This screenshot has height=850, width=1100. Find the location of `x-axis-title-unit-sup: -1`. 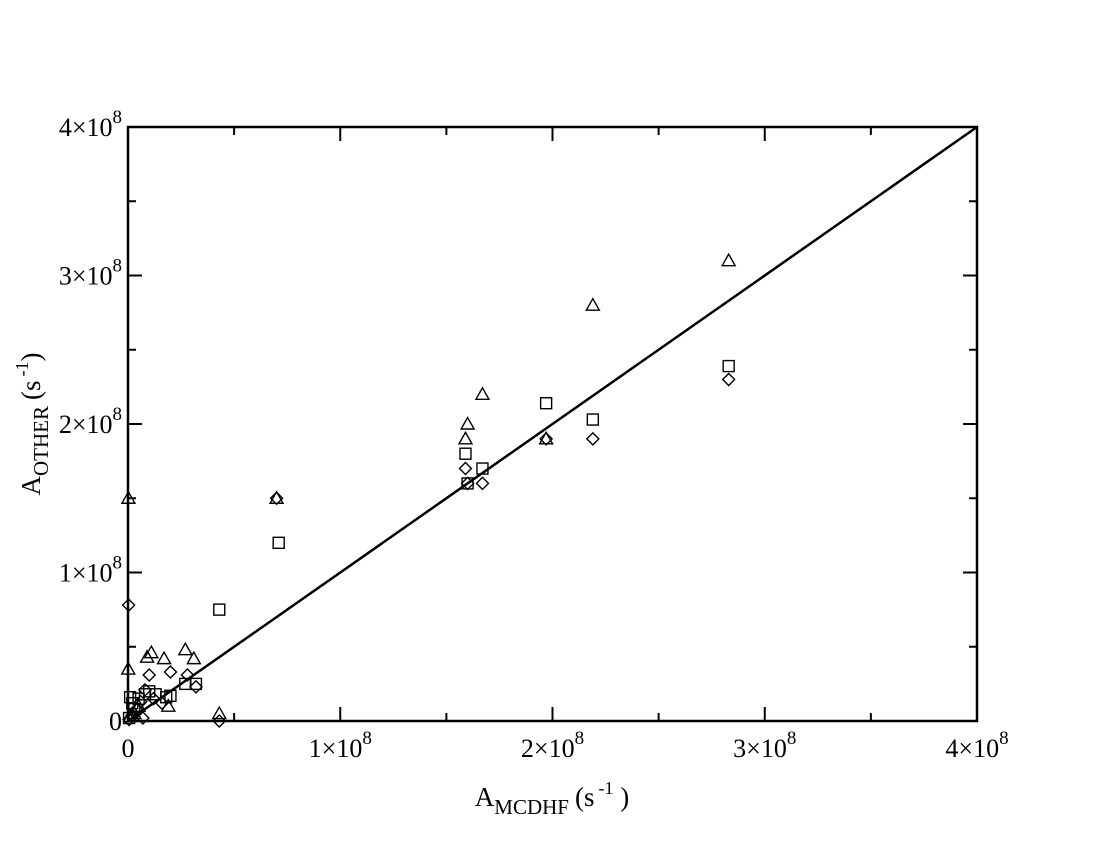

x-axis-title-unit-sup: -1 is located at coordinates (605, 788).